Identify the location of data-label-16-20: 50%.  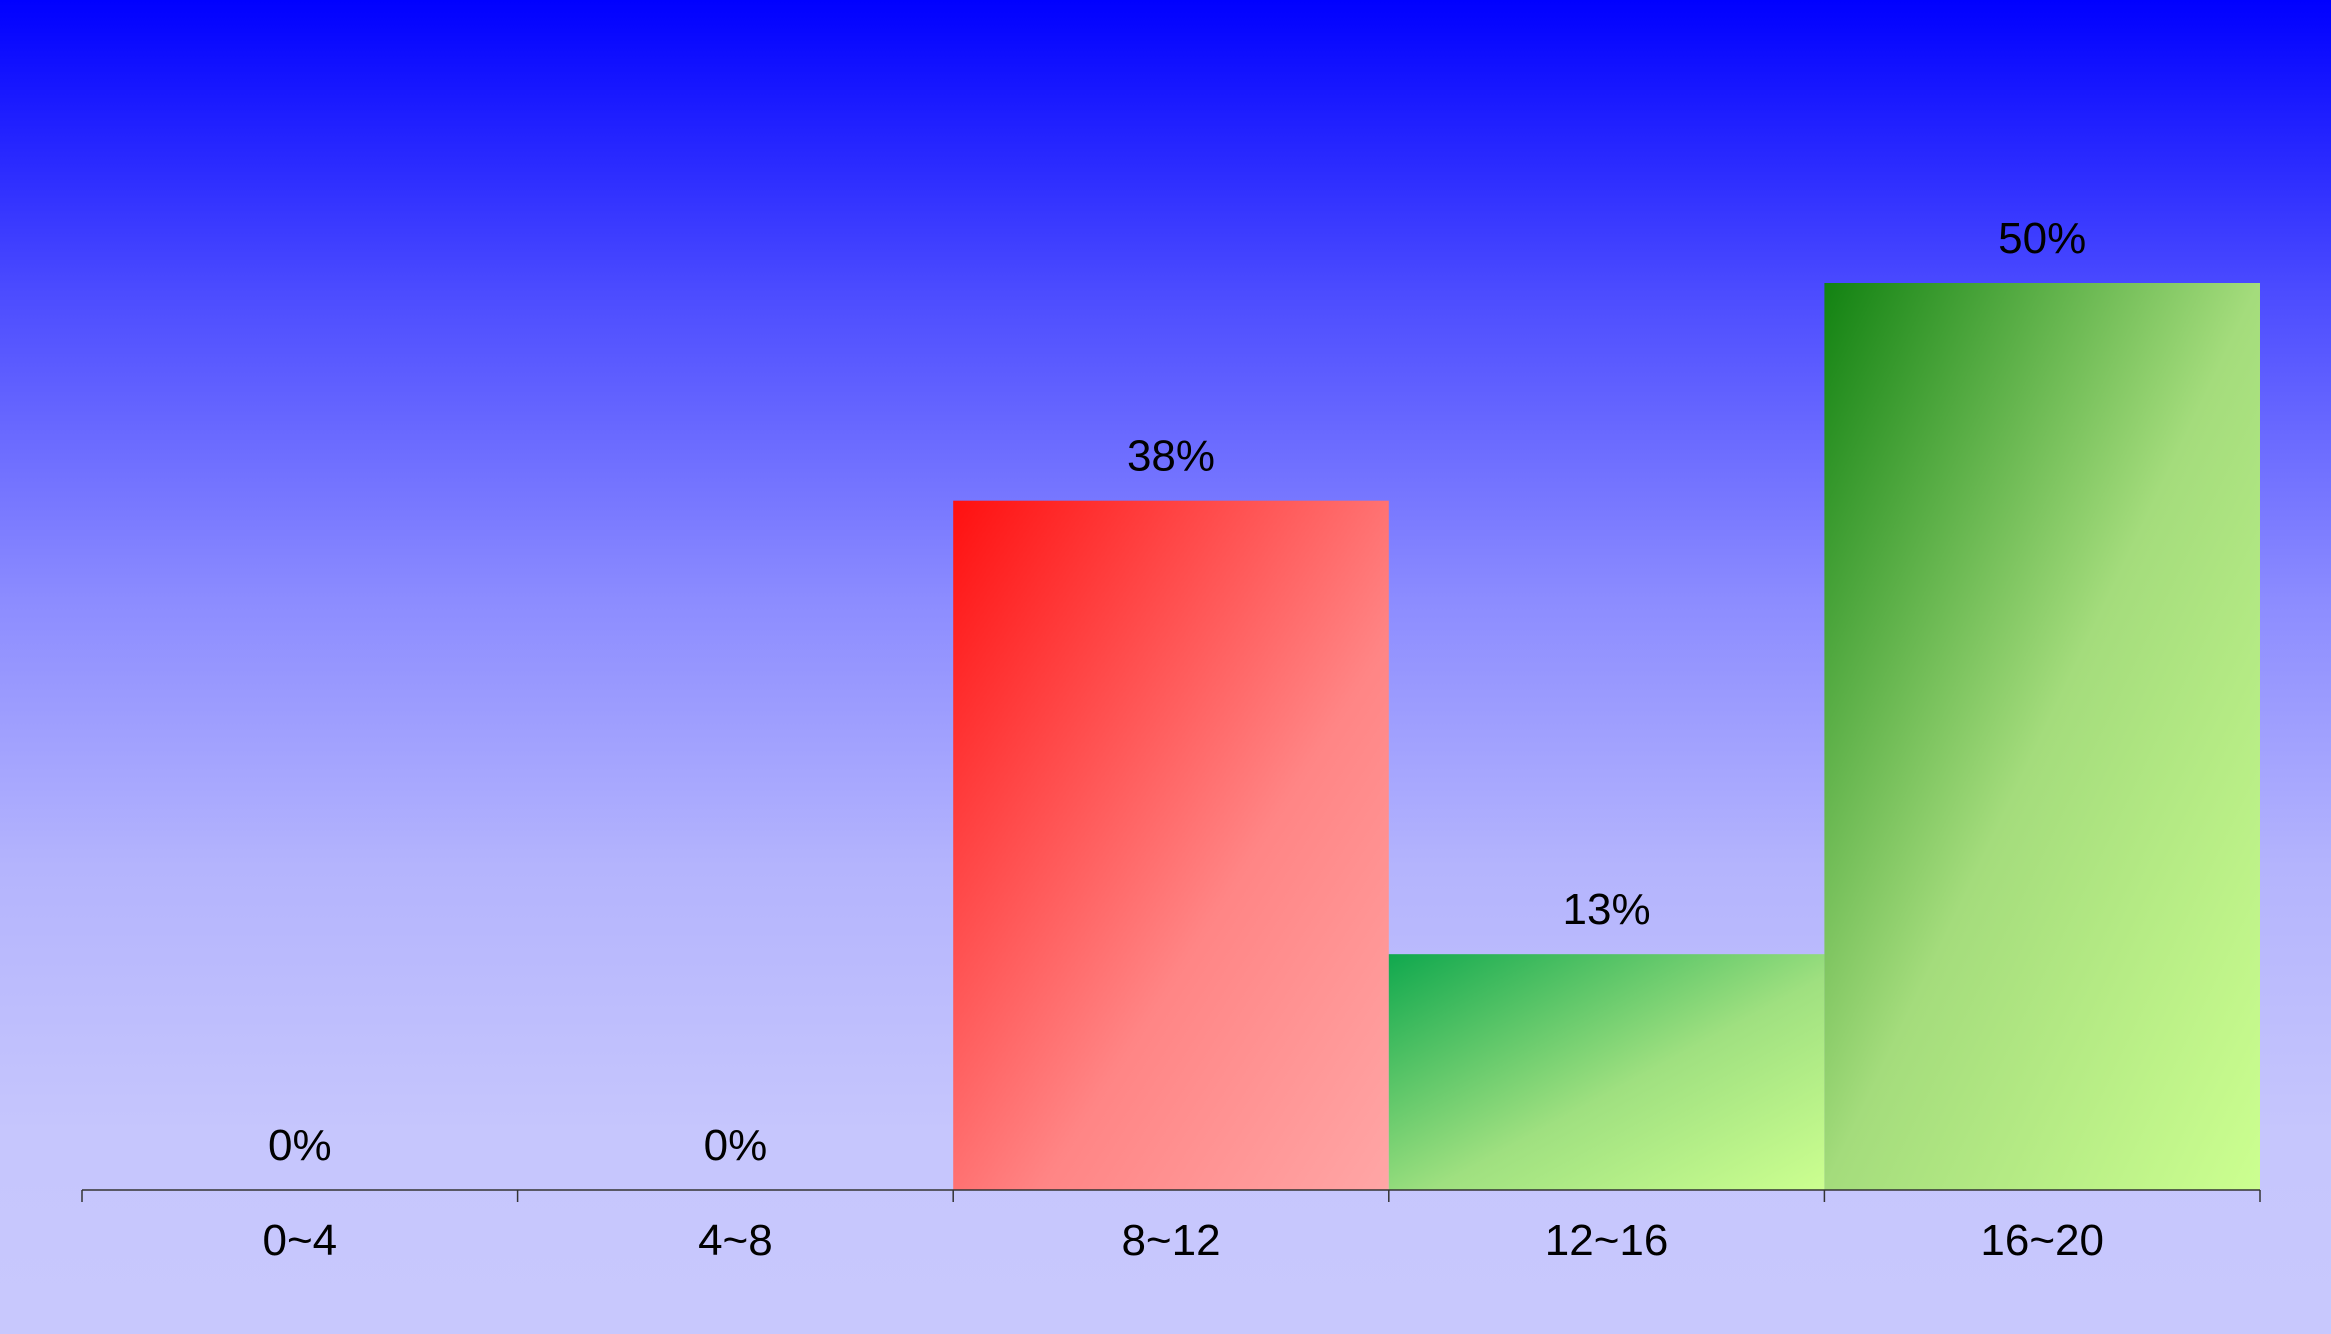
(2042, 238).